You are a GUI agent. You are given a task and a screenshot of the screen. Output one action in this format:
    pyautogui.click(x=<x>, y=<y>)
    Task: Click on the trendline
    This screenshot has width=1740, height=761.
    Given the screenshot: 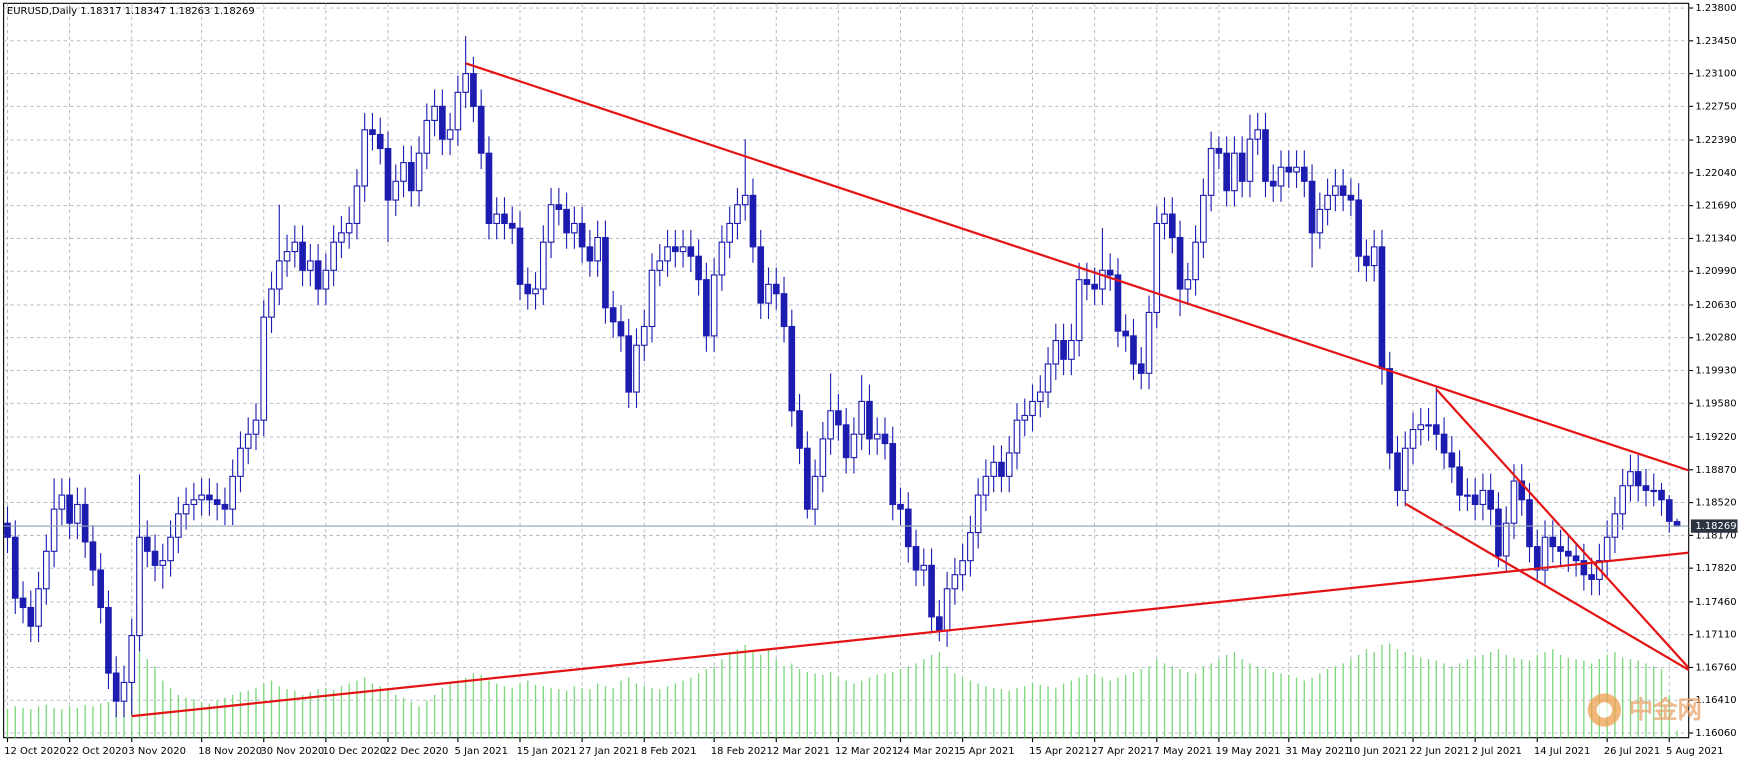 What is the action you would take?
    pyautogui.click(x=1562, y=529)
    